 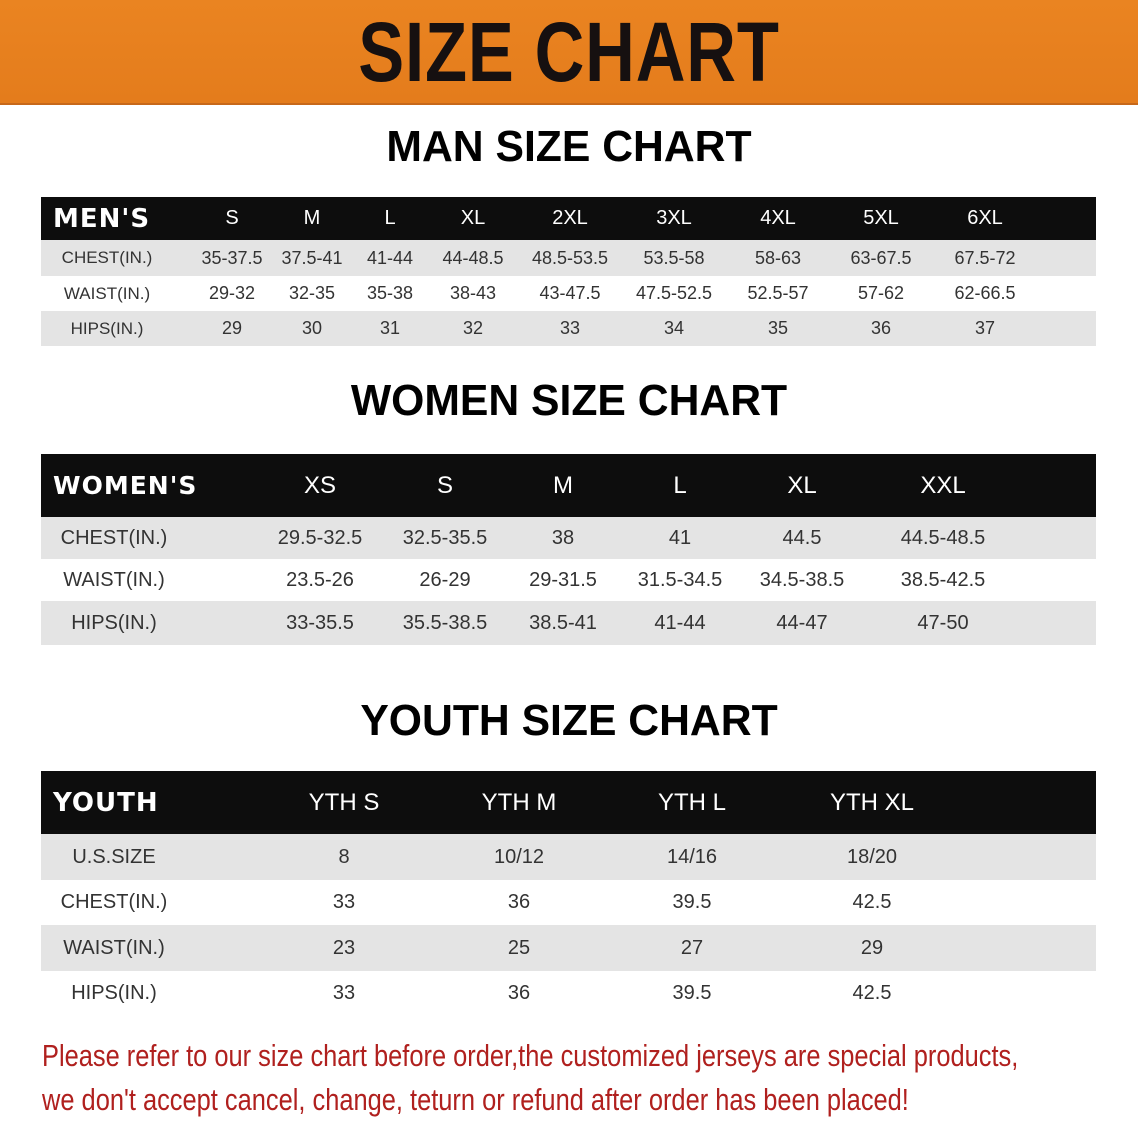 What do you see at coordinates (445, 537) in the screenshot?
I see `table-cell: 32.5-35.5` at bounding box center [445, 537].